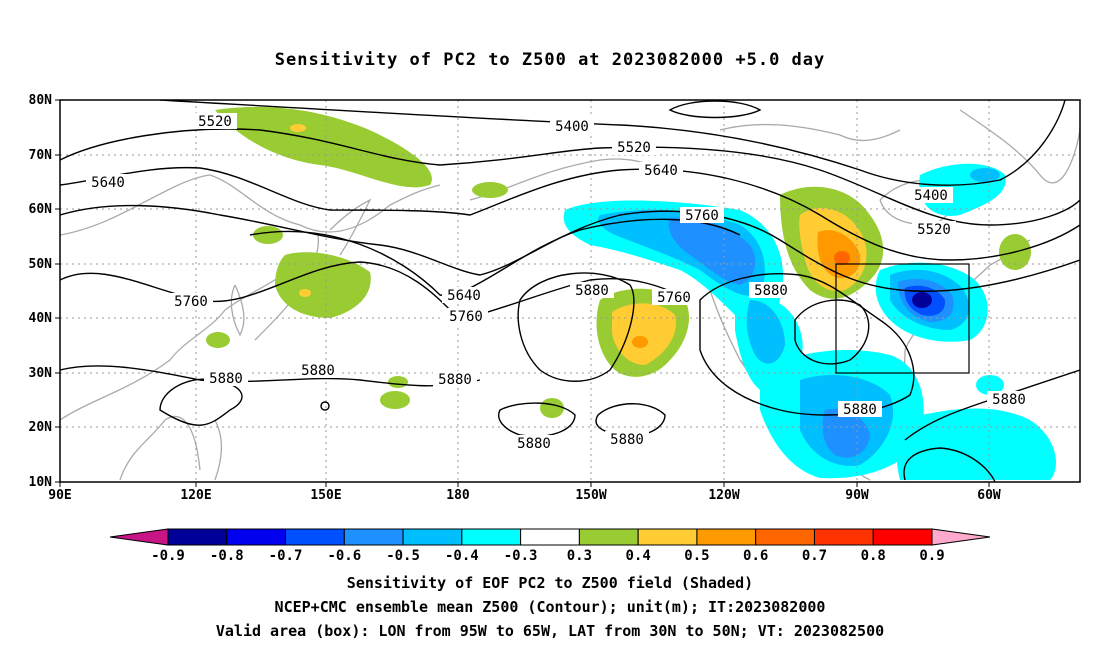 The height and width of the screenshot is (650, 1100). I want to click on coast-china, so click(175, 345).